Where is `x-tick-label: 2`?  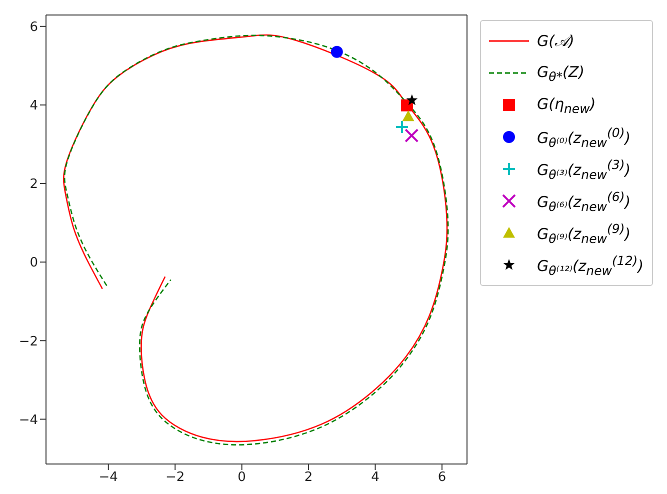 x-tick-label: 2 is located at coordinates (308, 478).